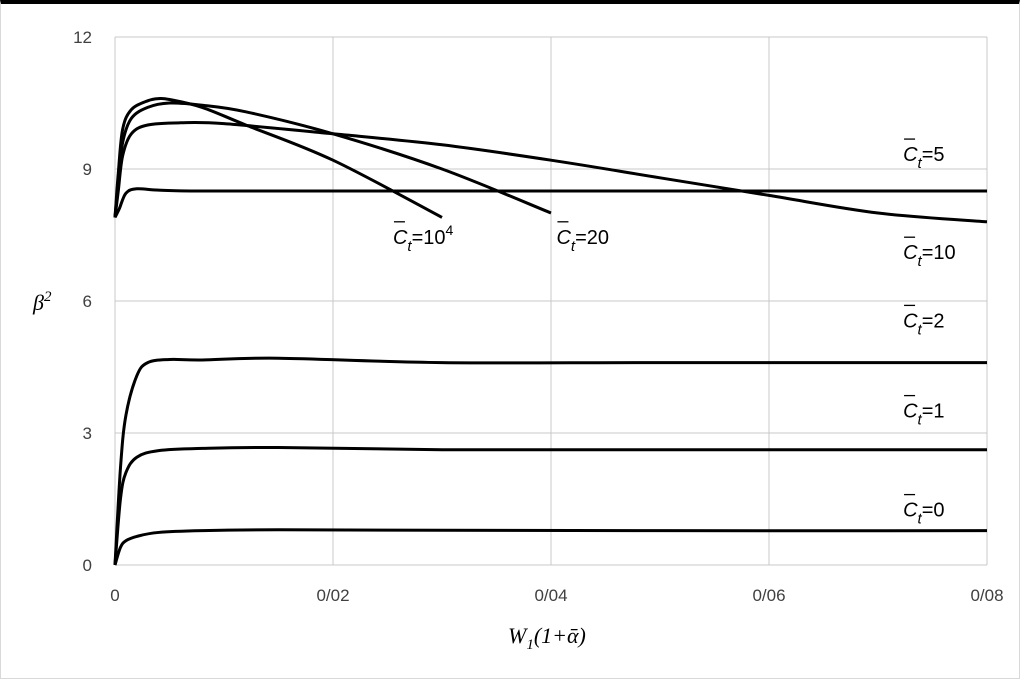 The width and height of the screenshot is (1020, 679). What do you see at coordinates (82, 37) in the screenshot?
I see `y-tick-label: 12` at bounding box center [82, 37].